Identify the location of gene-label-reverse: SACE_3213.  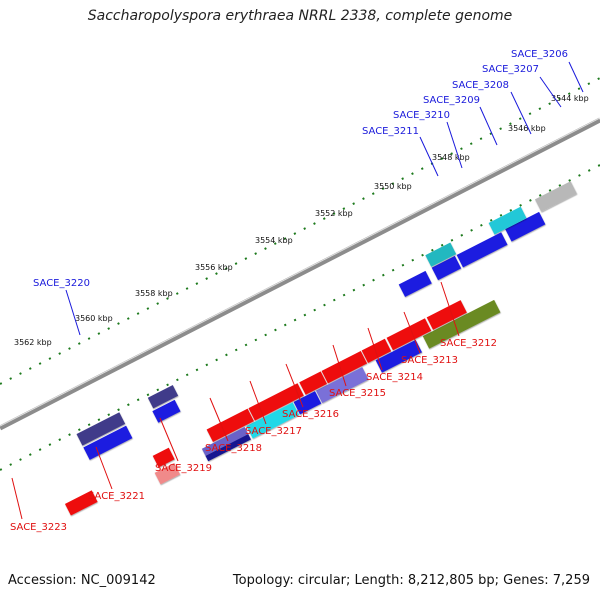
(429, 360).